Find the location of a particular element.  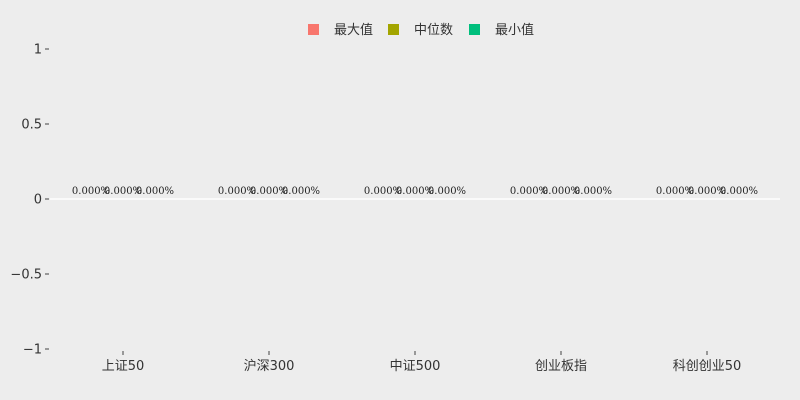

y-tick-label: −1 is located at coordinates (32, 350).